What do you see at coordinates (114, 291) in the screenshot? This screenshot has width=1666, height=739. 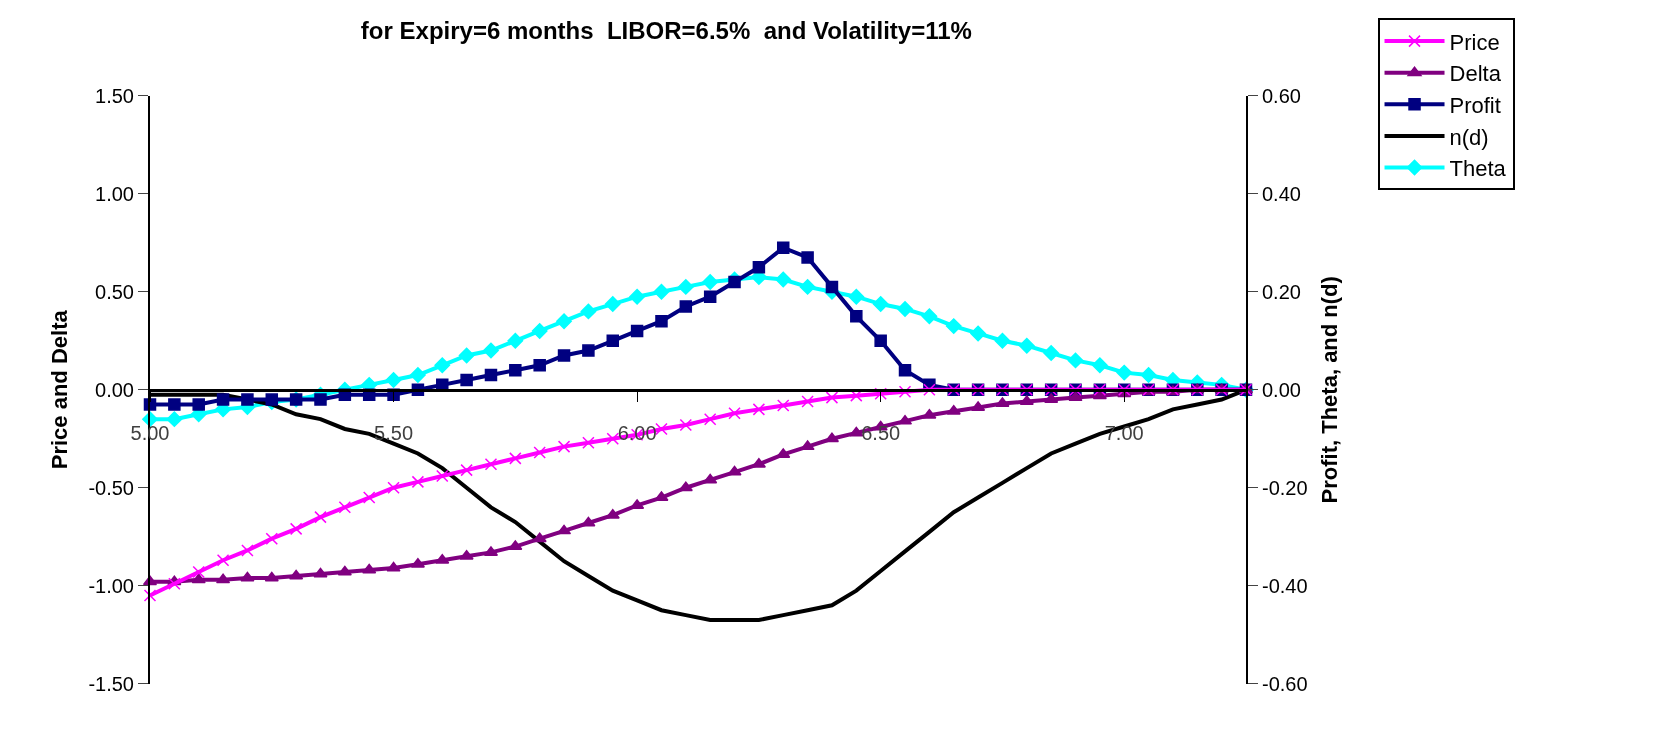 I see `y-tick-label: 0.50` at bounding box center [114, 291].